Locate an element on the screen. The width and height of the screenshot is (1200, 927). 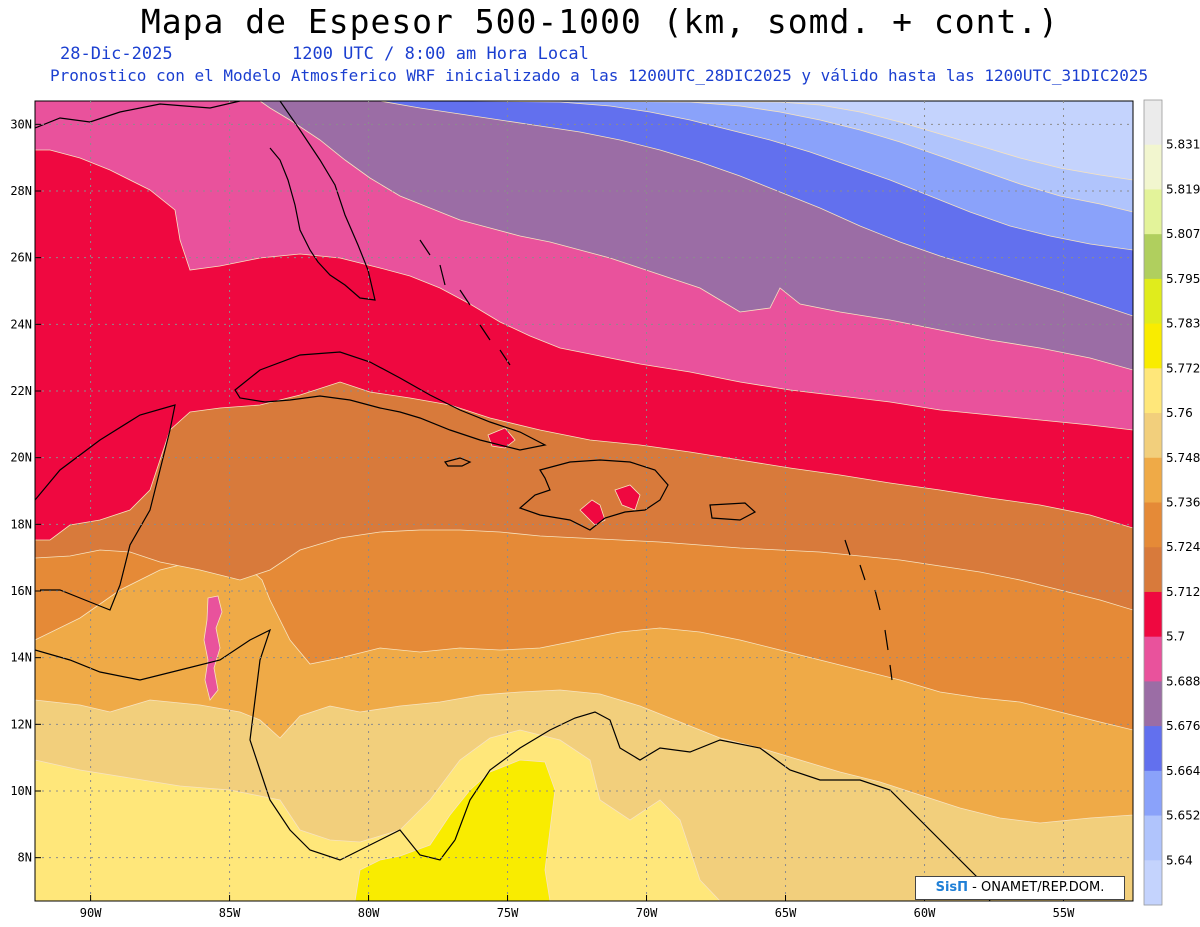
colorbar-label-13: 5.676 is located at coordinates (1183, 726).